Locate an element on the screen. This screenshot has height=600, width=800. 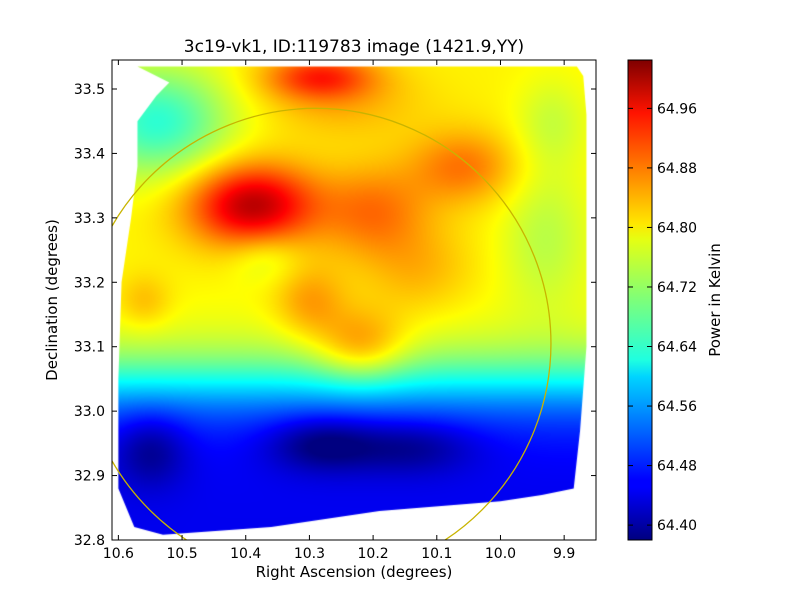
x-tick-label: 10.0 is located at coordinates (500, 554).